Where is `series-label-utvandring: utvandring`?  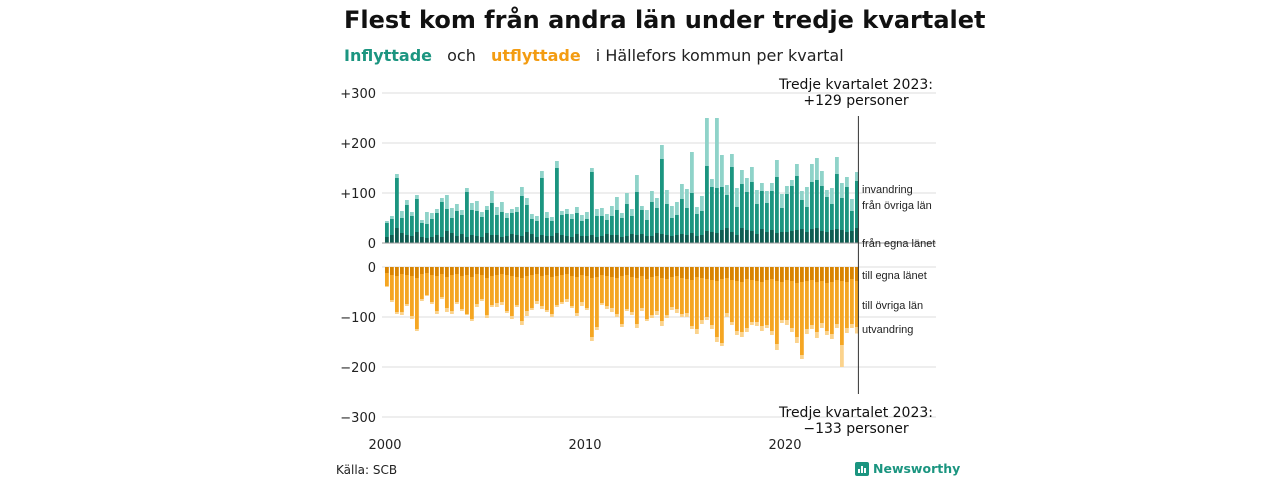
series-label-utvandring: utvandring is located at coordinates (887, 330).